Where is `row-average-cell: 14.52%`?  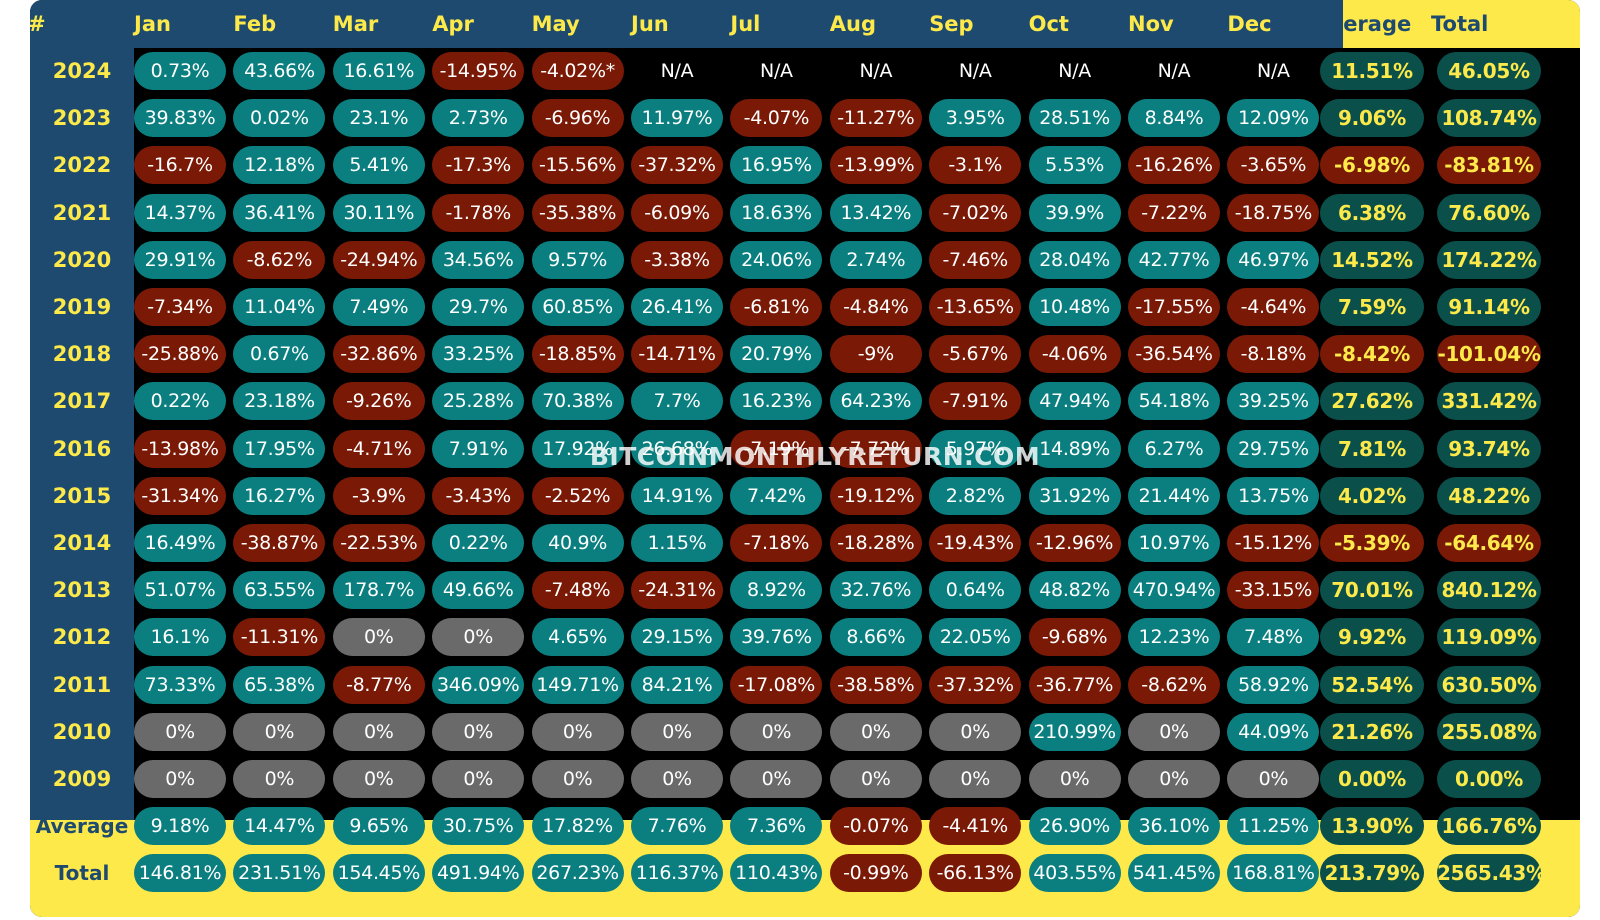 row-average-cell: 14.52% is located at coordinates (1372, 259).